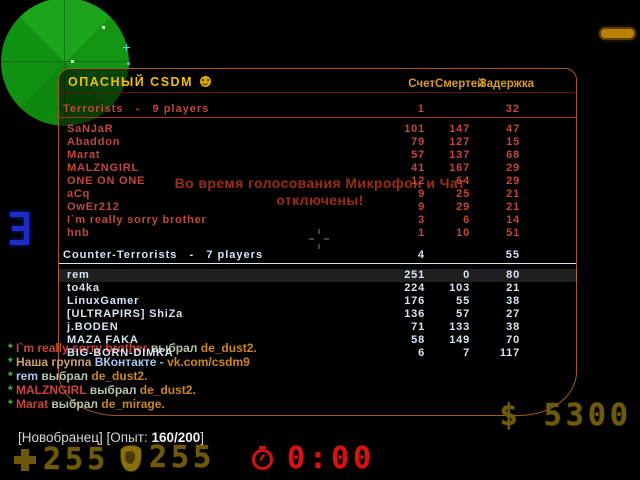 The image size is (640, 480). What do you see at coordinates (205, 81) in the screenshot?
I see `smiley-face-icon` at bounding box center [205, 81].